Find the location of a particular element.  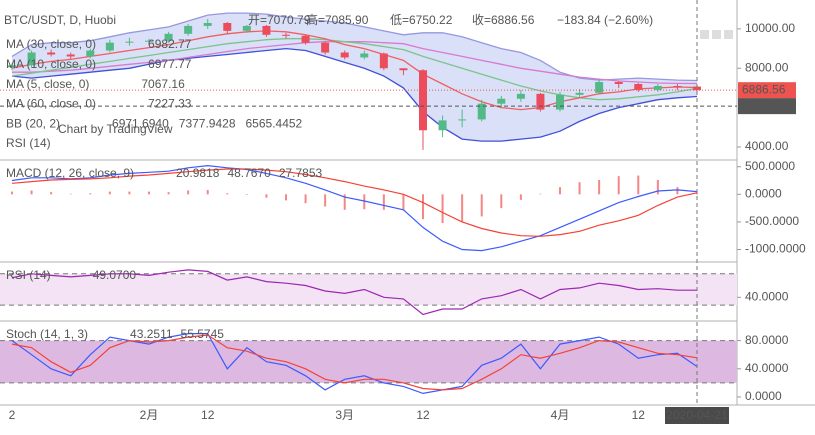

y-tick-label: 500.0000 is located at coordinates (770, 166).